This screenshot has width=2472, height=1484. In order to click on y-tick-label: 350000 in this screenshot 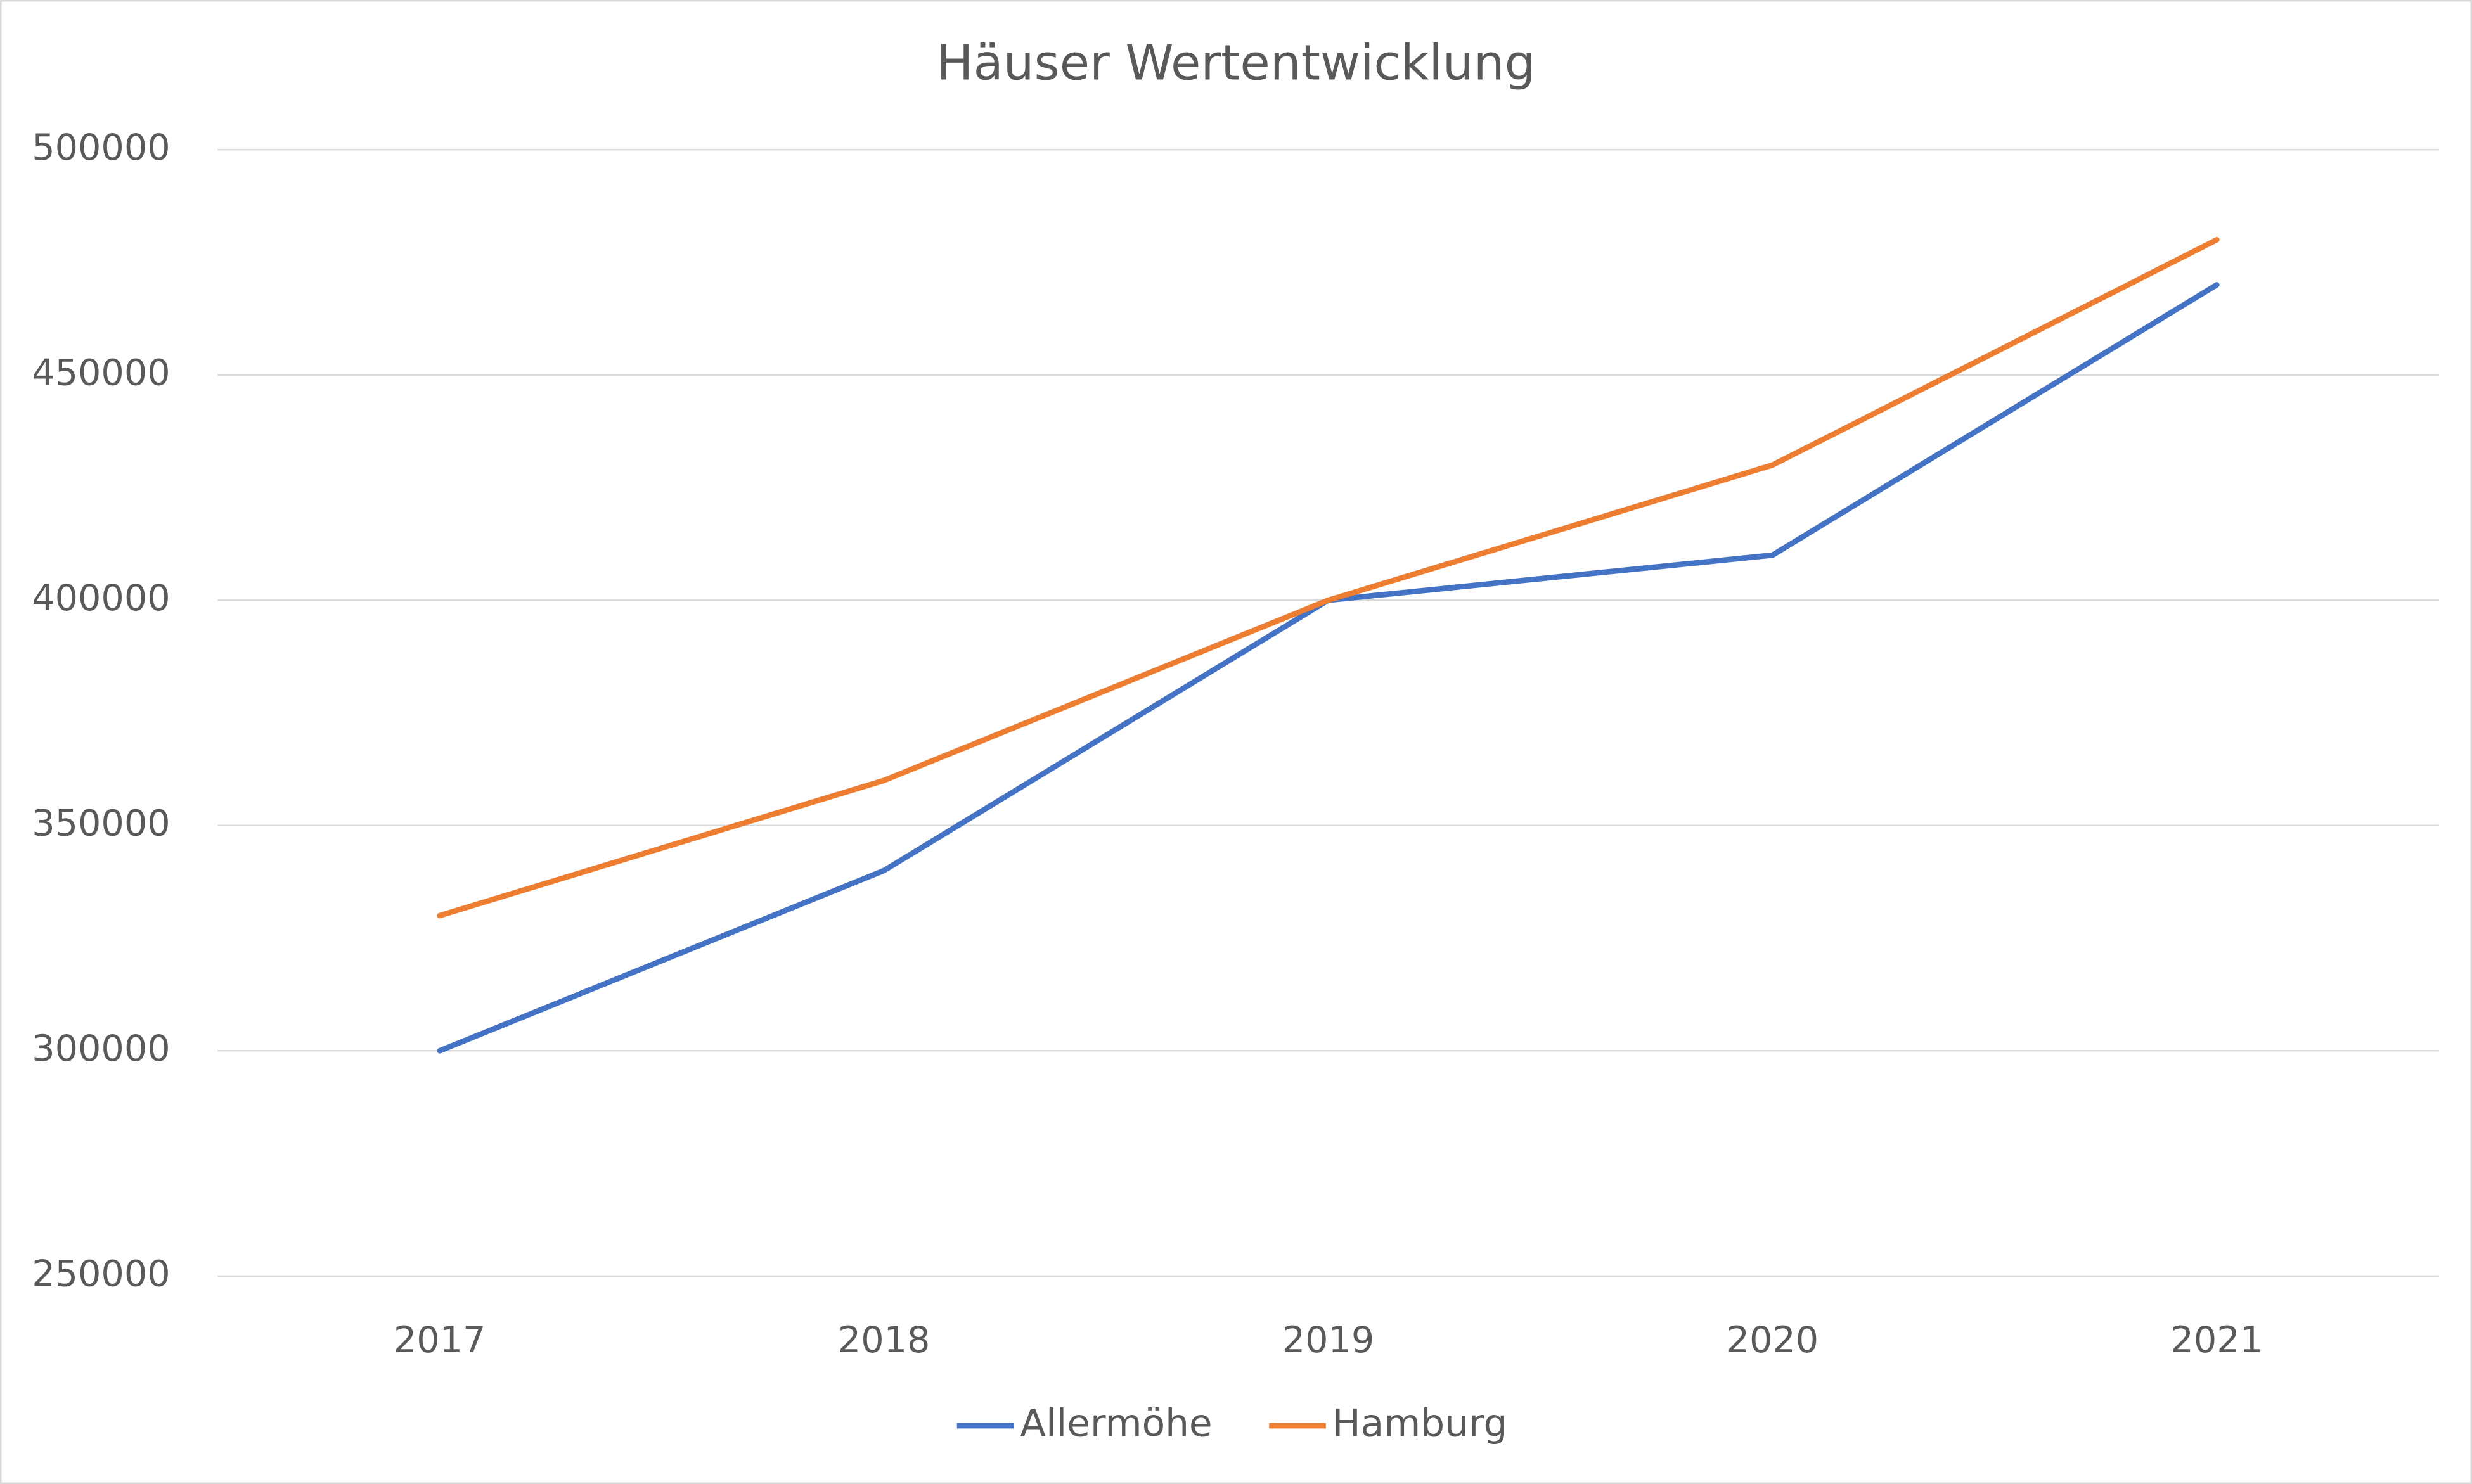, I will do `click(101, 823)`.